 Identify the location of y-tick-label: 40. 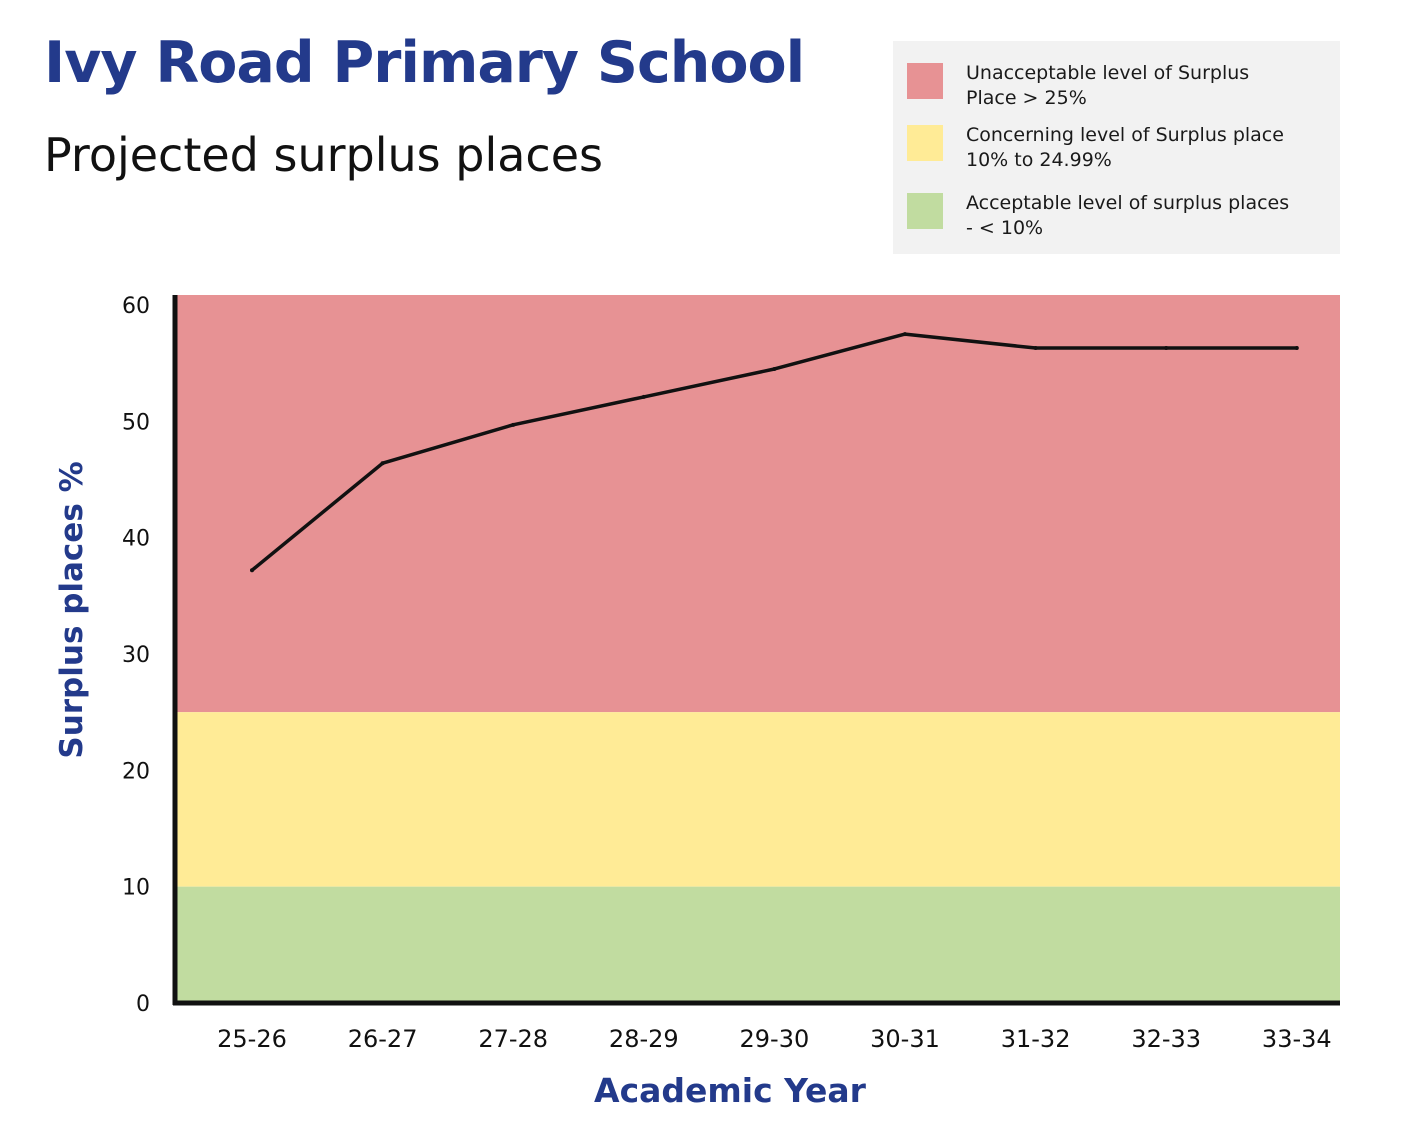
(136, 539).